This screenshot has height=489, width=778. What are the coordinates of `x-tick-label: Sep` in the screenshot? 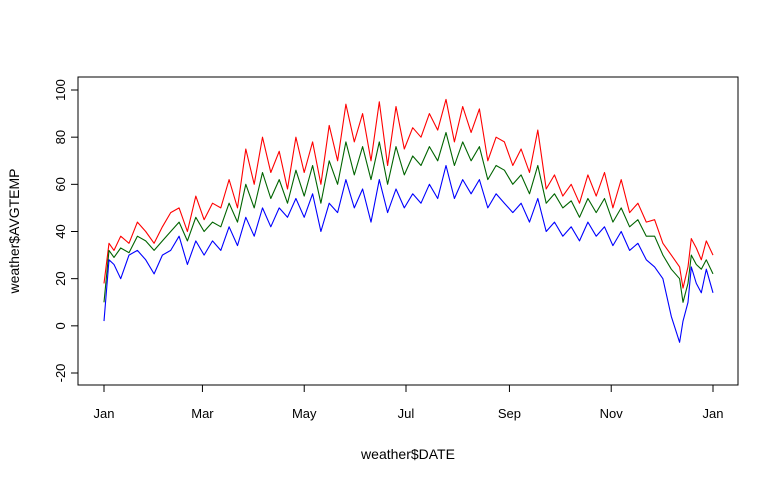 It's located at (509, 413).